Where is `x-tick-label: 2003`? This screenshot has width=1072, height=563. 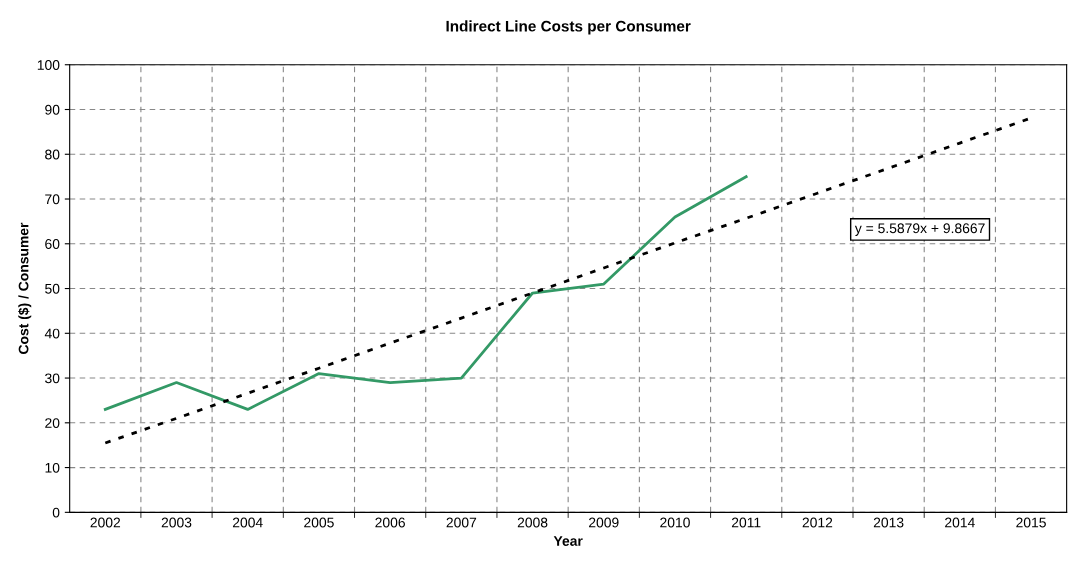 x-tick-label: 2003 is located at coordinates (176, 522).